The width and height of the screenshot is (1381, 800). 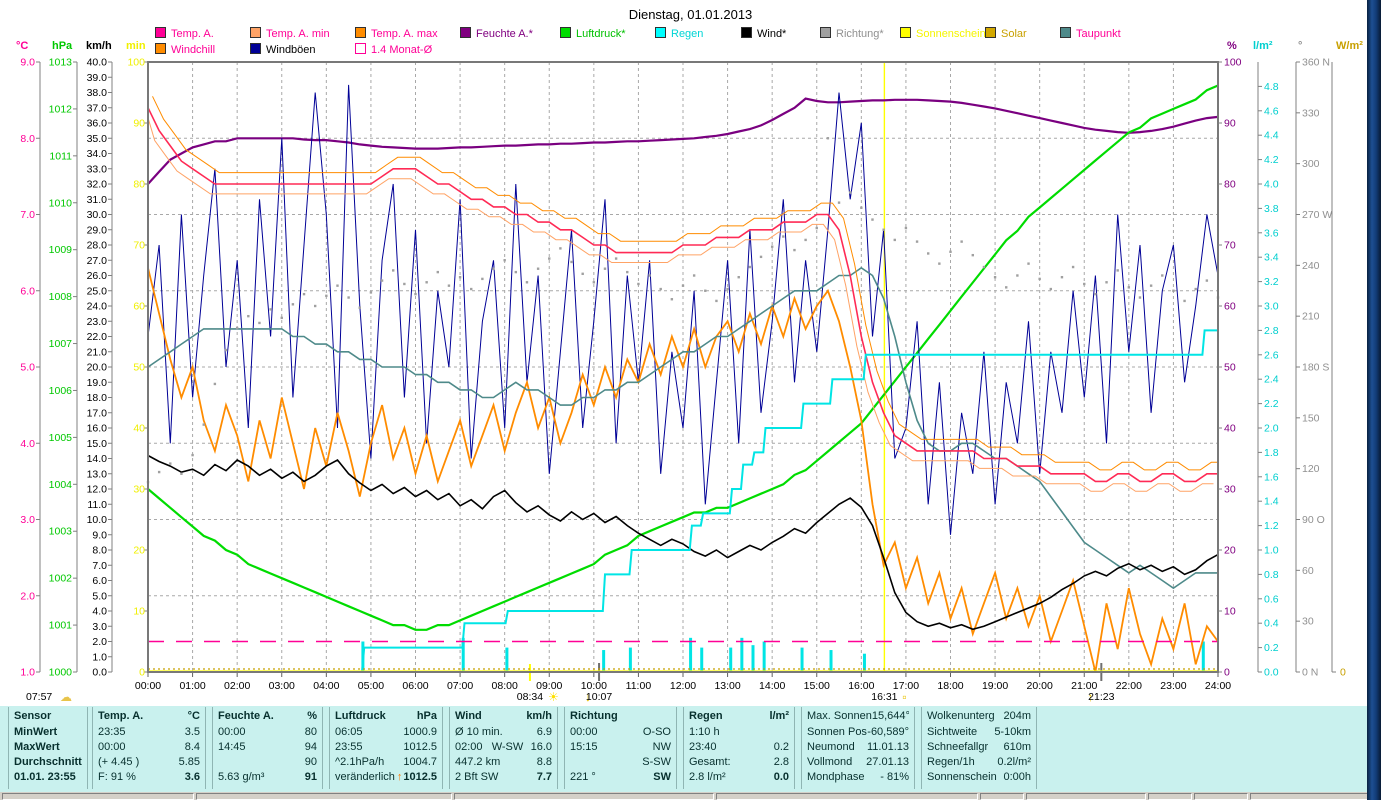 What do you see at coordinates (22, 46) in the screenshot?
I see `axis-header-c: °C` at bounding box center [22, 46].